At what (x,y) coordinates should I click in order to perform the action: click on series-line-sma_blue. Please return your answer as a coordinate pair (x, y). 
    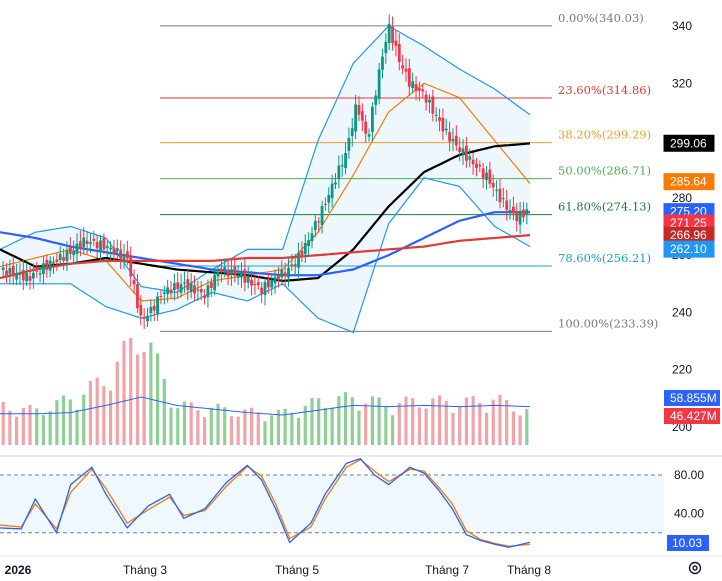
    Looking at the image, I should click on (265, 244).